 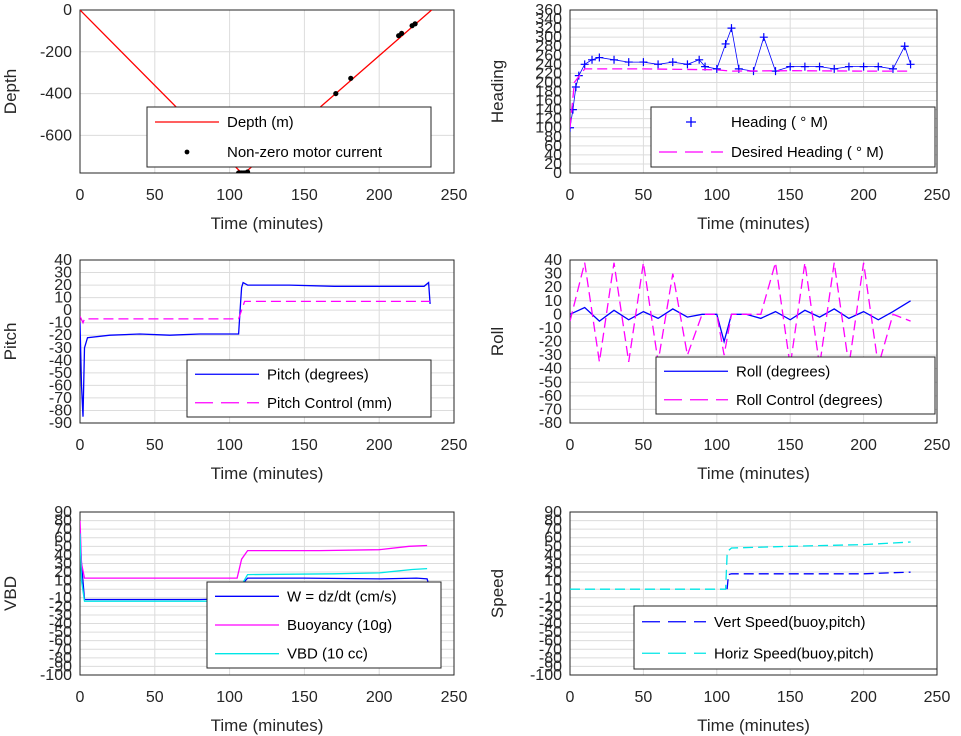 What do you see at coordinates (809, 400) in the screenshot?
I see `legend-label: Roll Control (degrees)` at bounding box center [809, 400].